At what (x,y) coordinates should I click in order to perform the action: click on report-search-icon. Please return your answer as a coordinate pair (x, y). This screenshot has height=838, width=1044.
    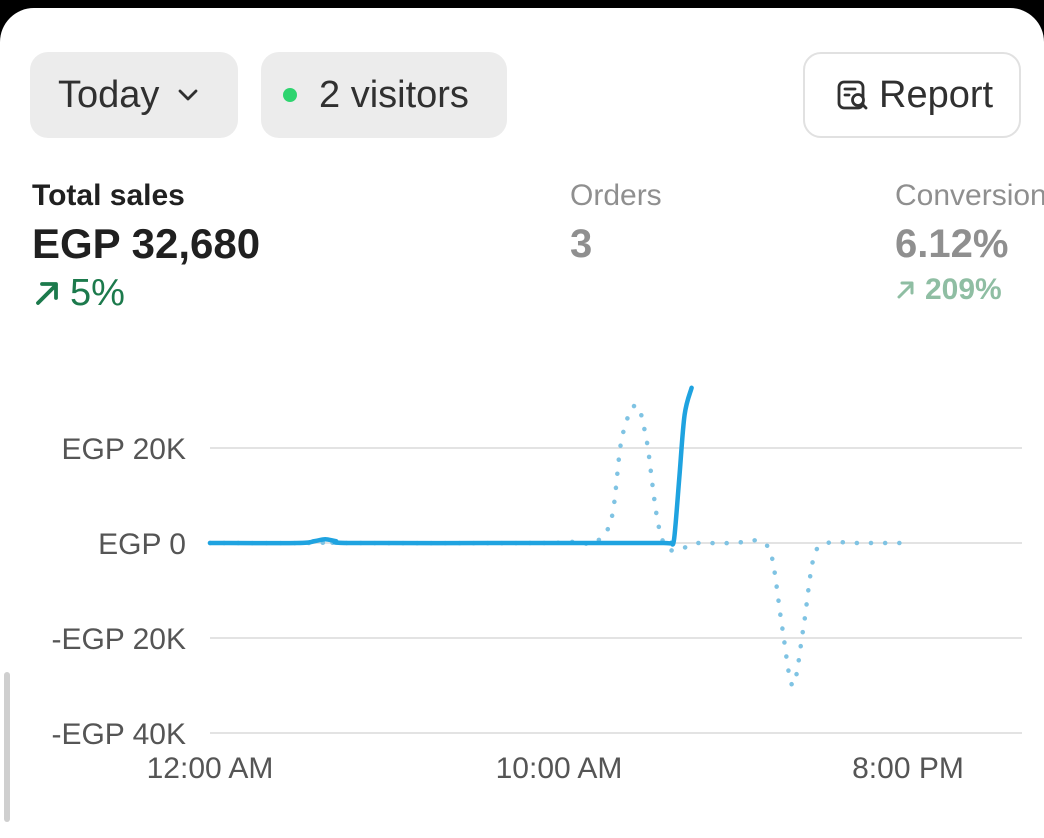
    Looking at the image, I should click on (853, 95).